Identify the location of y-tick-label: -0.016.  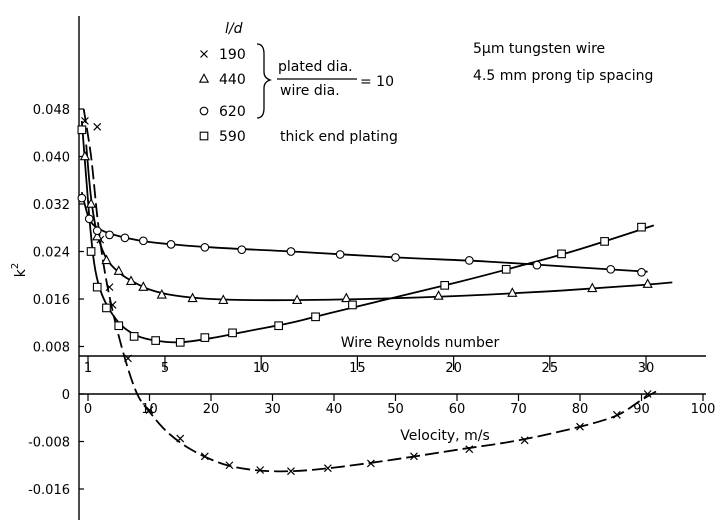
(49, 490).